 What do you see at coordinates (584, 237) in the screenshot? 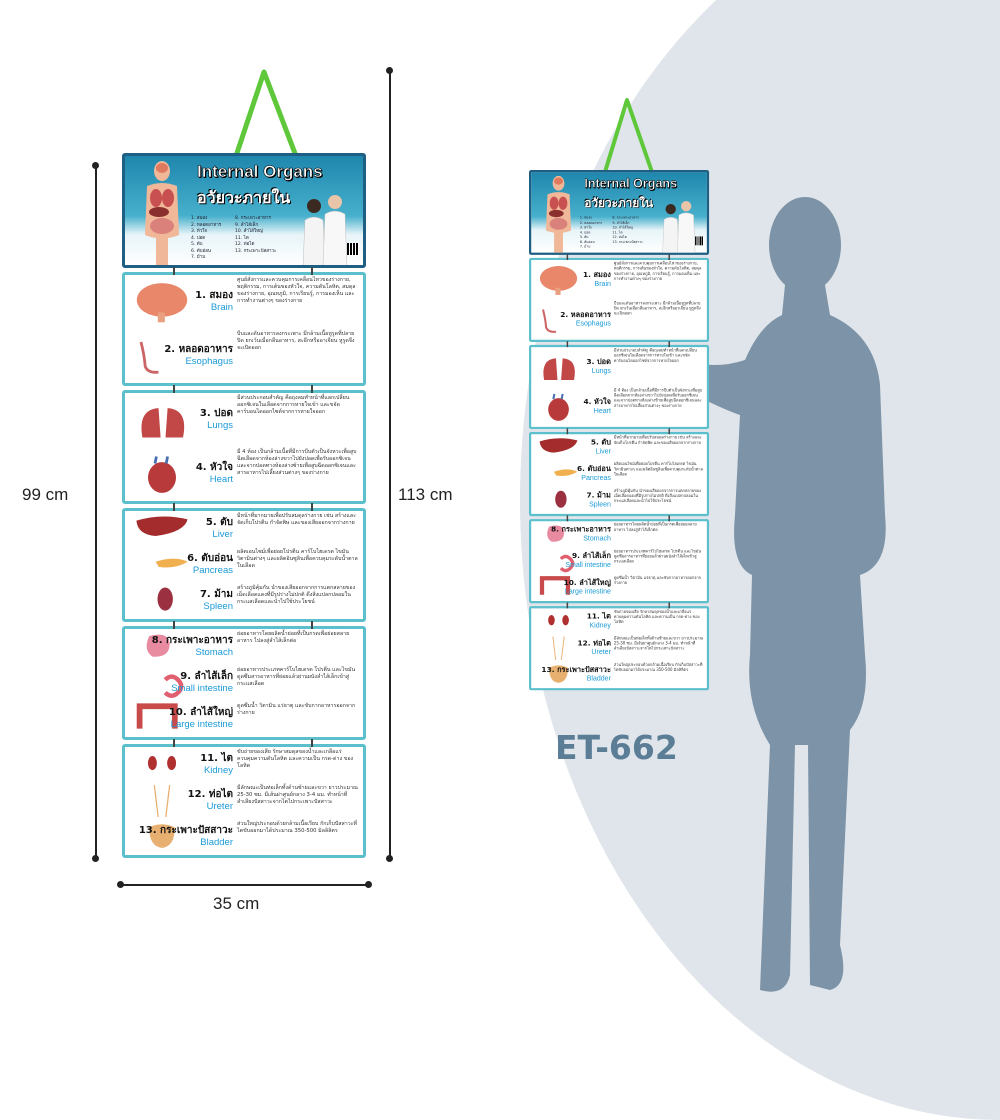
I see `legend-item: 5. ตับ` at bounding box center [584, 237].